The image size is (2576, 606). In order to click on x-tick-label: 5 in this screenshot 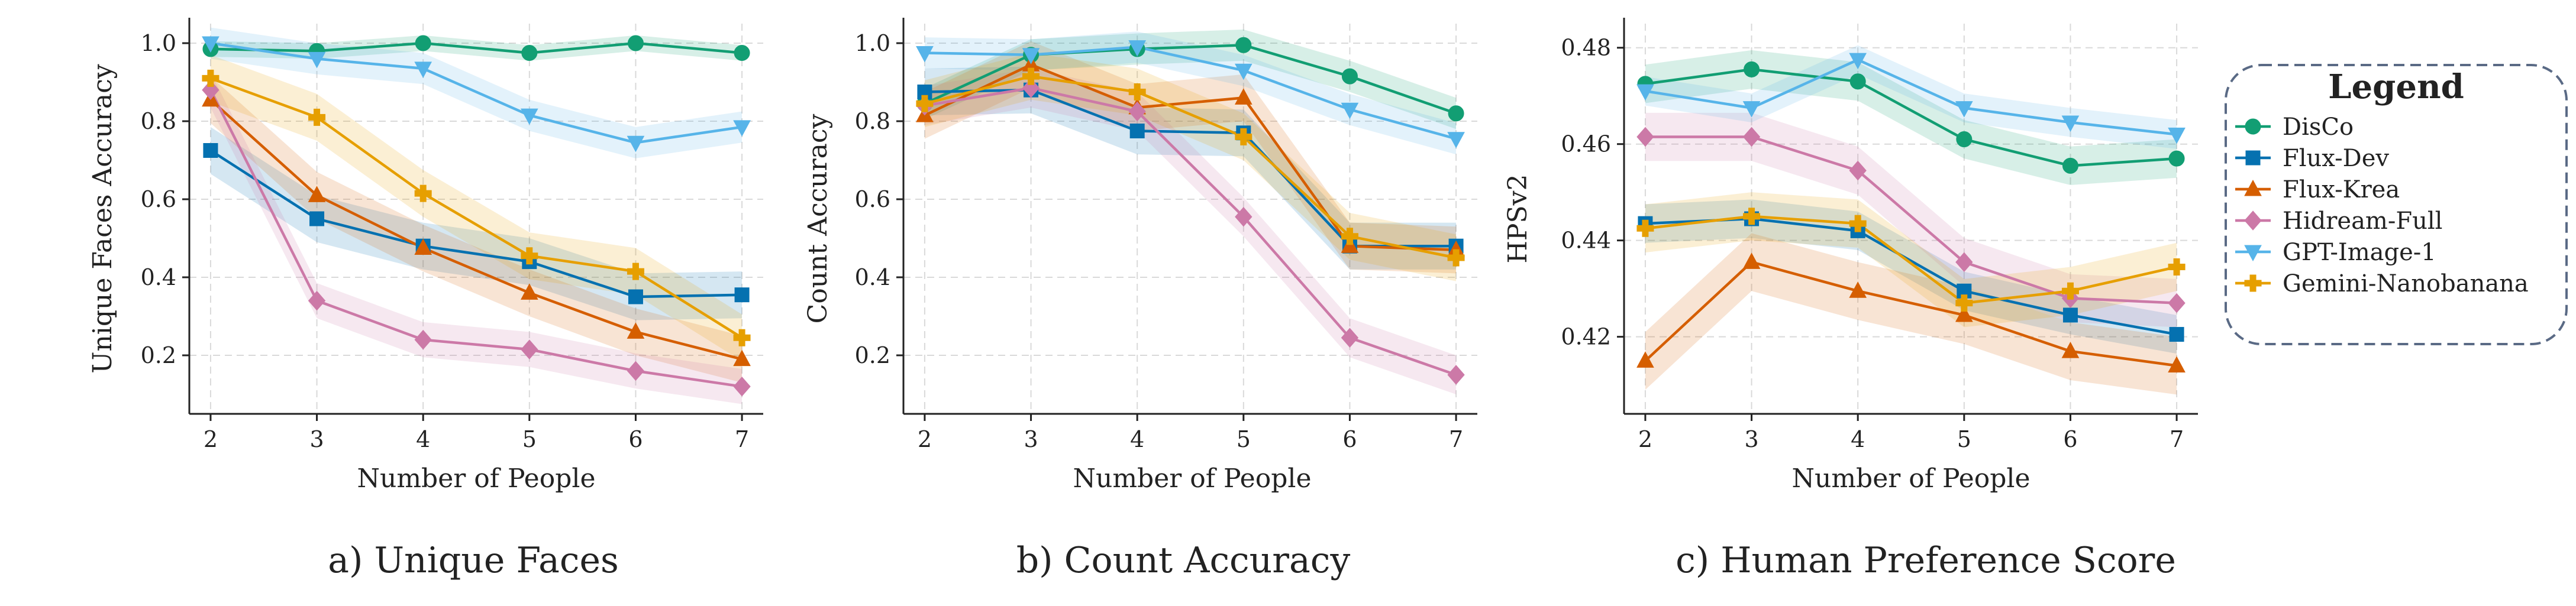, I will do `click(529, 439)`.